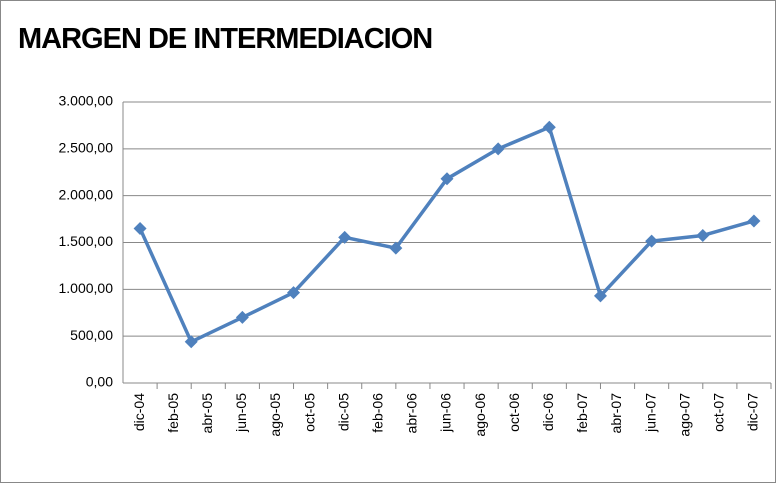  What do you see at coordinates (650, 413) in the screenshot?
I see `x-tick-label: jun-07` at bounding box center [650, 413].